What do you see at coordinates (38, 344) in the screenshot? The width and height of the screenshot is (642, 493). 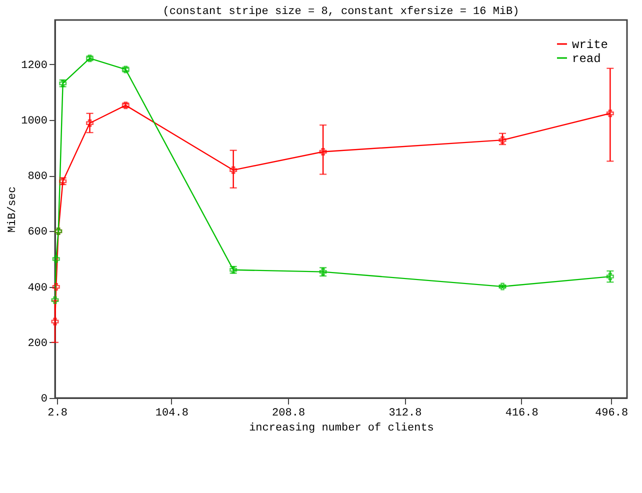 I see `y-tick-label: 200` at bounding box center [38, 344].